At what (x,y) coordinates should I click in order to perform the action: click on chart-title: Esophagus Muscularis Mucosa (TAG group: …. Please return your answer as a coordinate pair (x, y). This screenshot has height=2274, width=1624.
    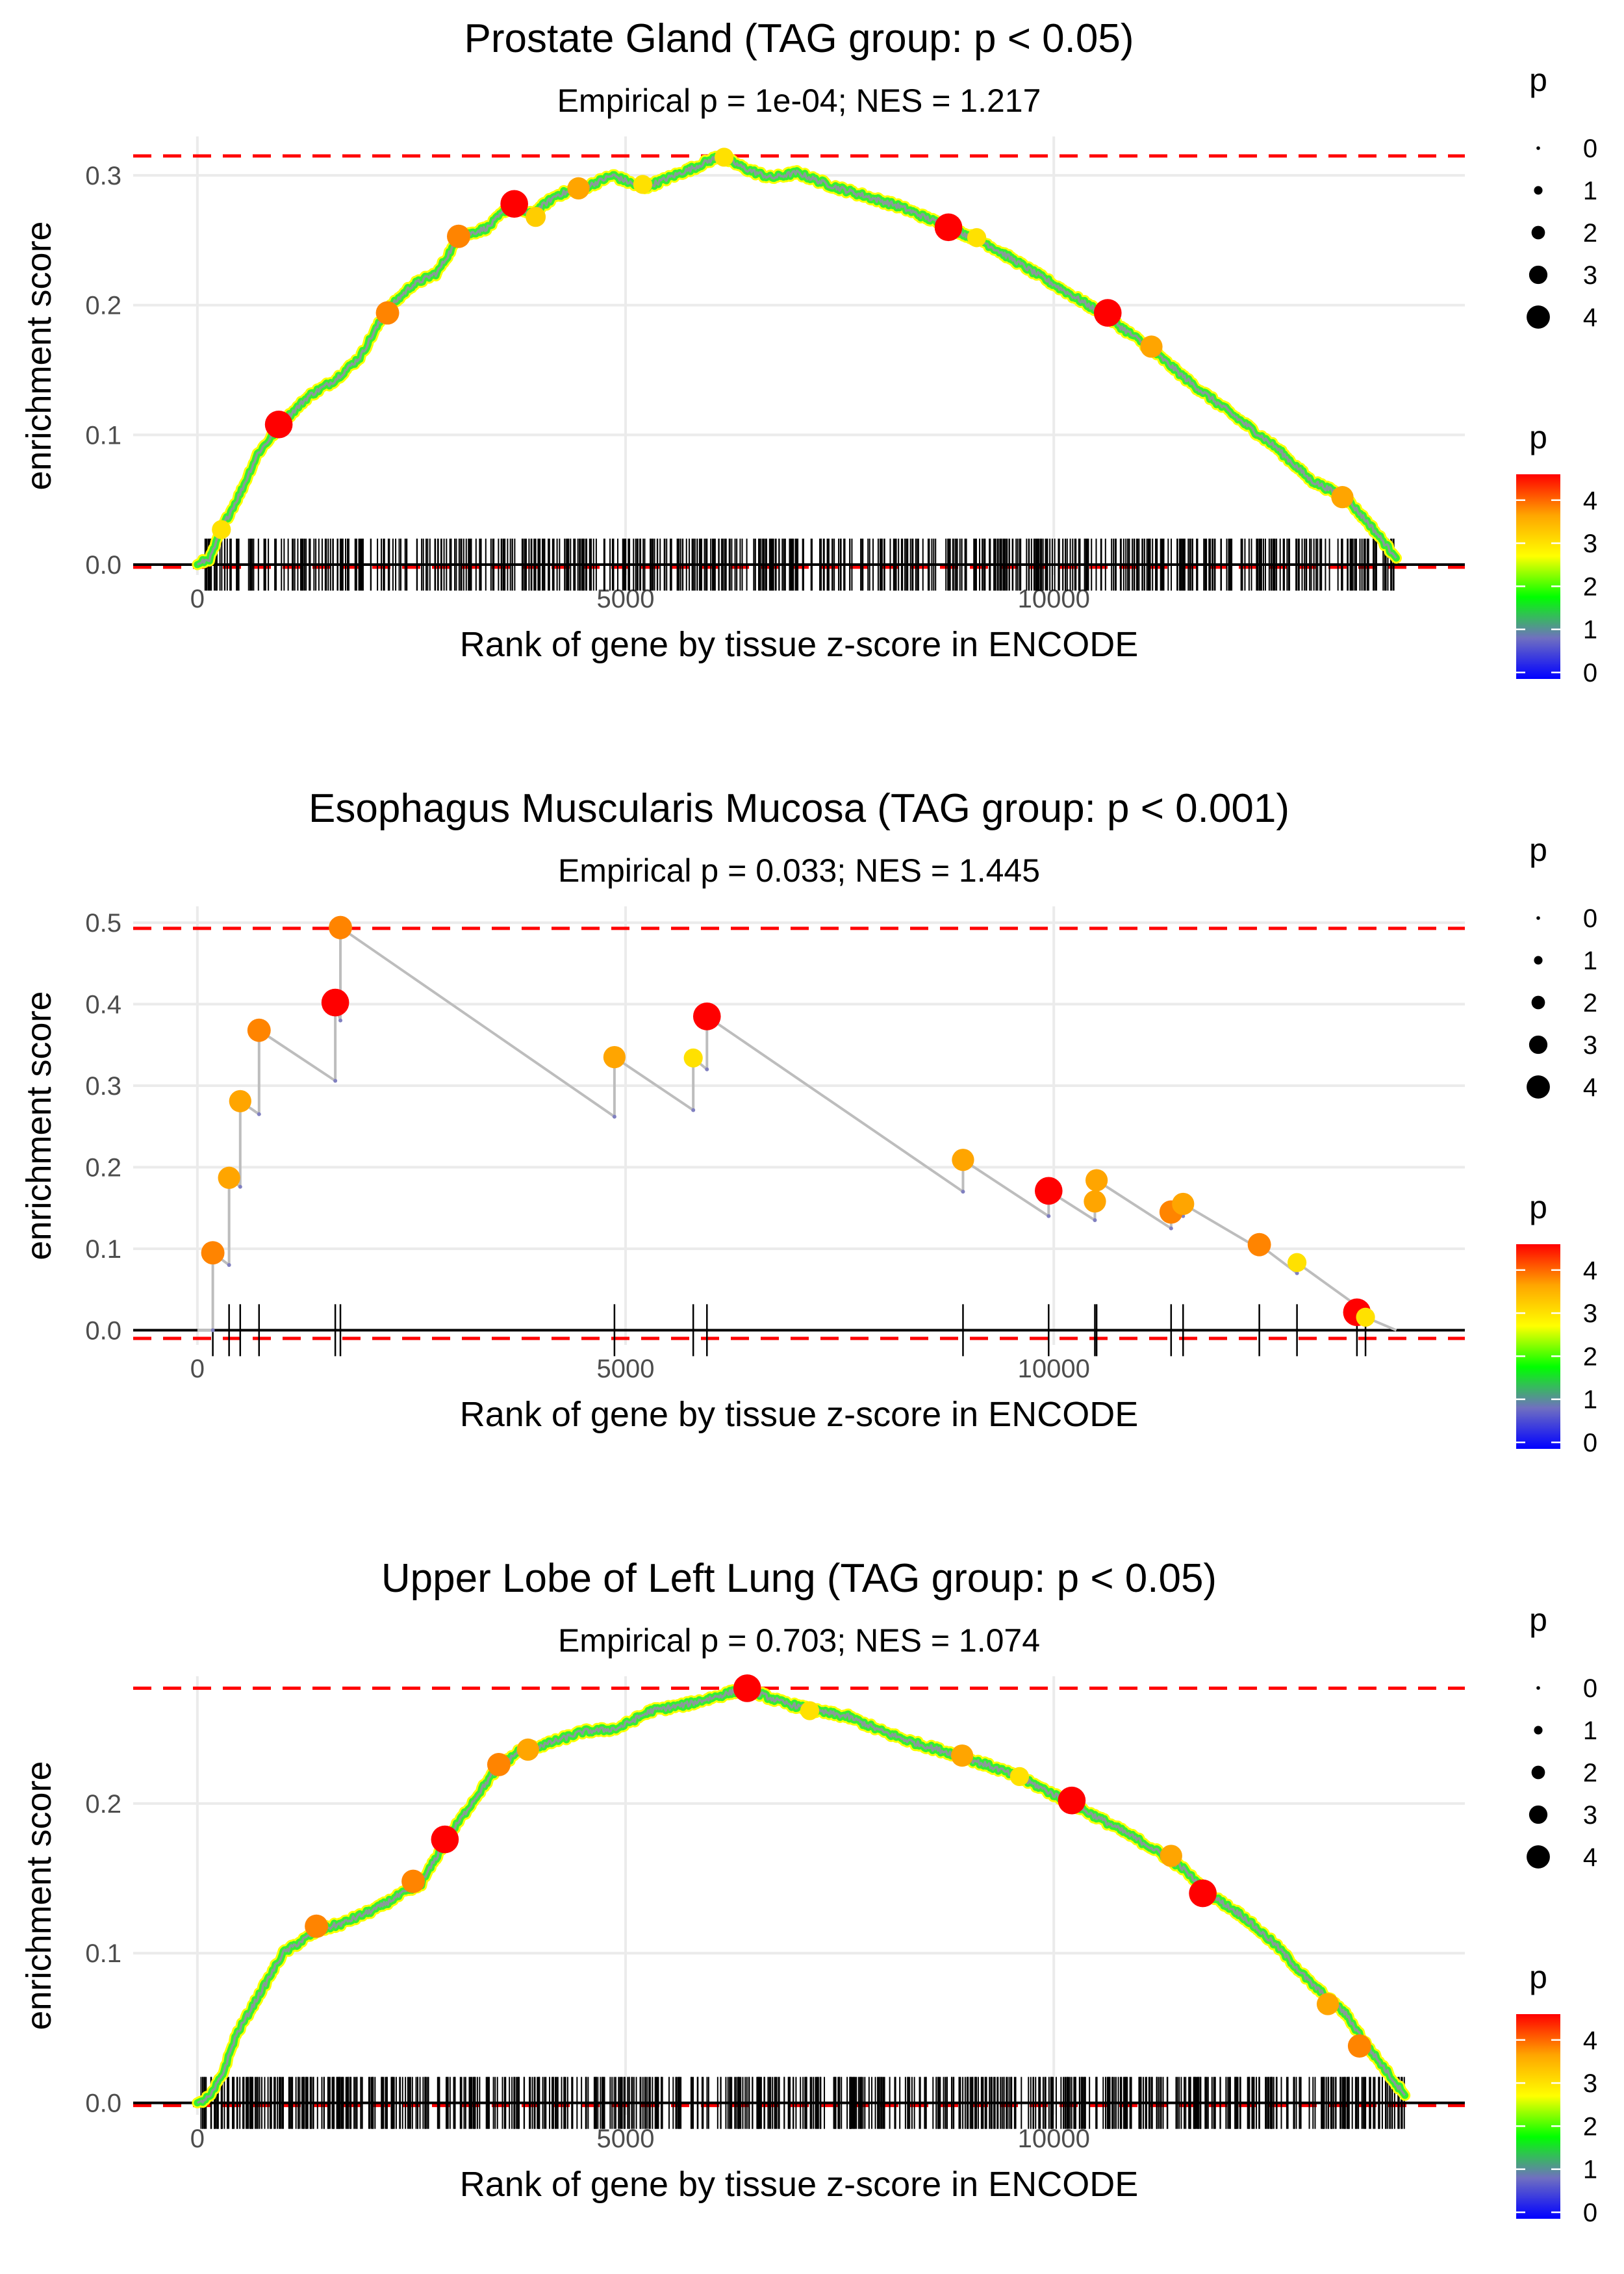
    Looking at the image, I should click on (799, 808).